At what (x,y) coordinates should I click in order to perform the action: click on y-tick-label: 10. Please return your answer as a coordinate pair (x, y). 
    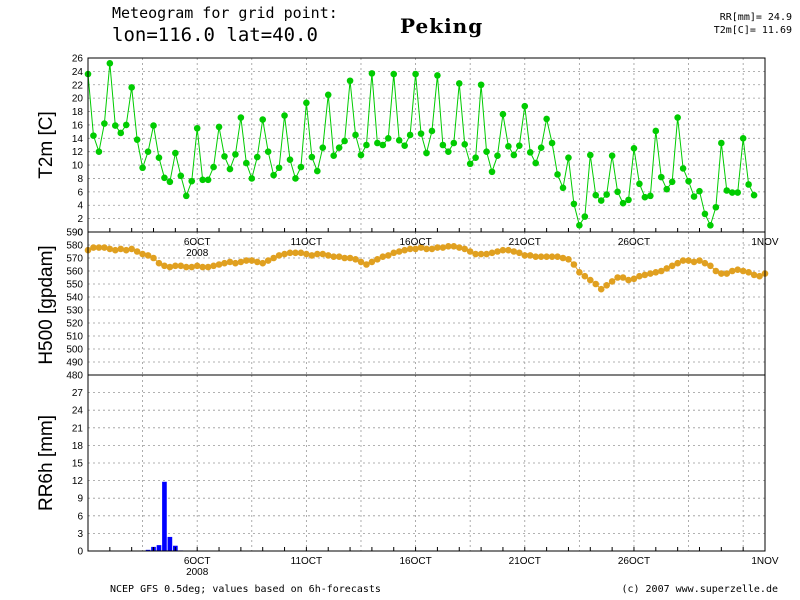
    Looking at the image, I should click on (78, 166).